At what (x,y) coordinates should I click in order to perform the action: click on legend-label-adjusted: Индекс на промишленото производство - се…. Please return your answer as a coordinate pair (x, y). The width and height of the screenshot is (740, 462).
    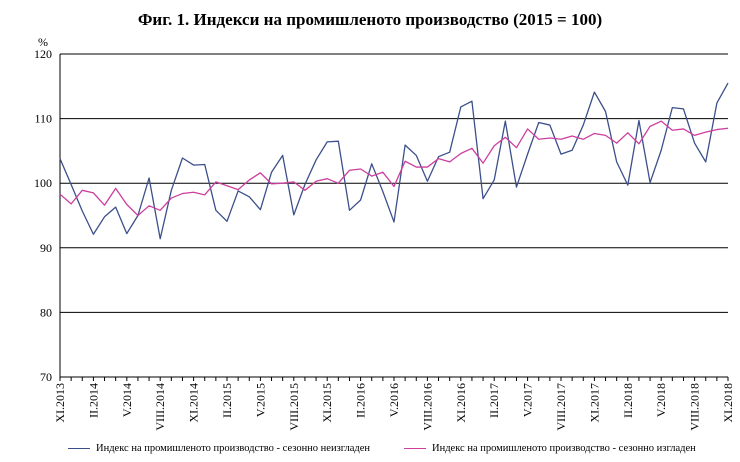
    Looking at the image, I should click on (564, 448).